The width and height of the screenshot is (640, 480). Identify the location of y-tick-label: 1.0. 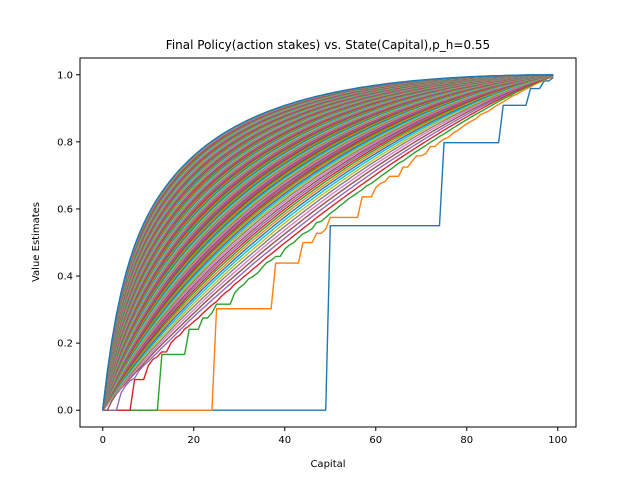
(65, 75).